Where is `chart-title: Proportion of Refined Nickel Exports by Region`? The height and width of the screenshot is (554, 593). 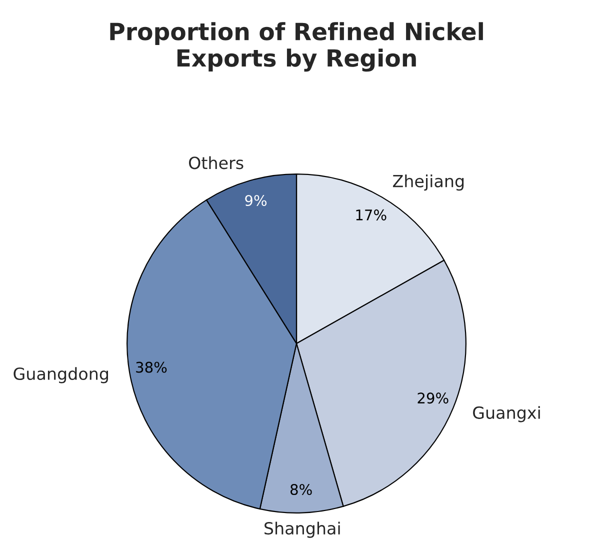
chart-title: Proportion of Refined Nickel Exports by Region is located at coordinates (296, 47).